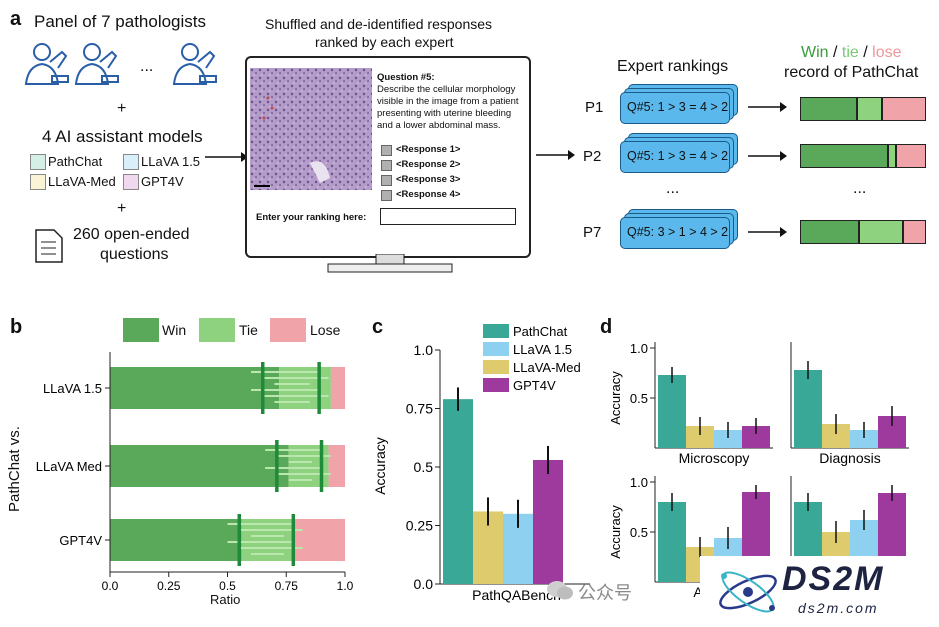 This screenshot has height=627, width=939. Describe the element at coordinates (80, 540) in the screenshot. I see `y-tick-label: GPT4V` at that location.